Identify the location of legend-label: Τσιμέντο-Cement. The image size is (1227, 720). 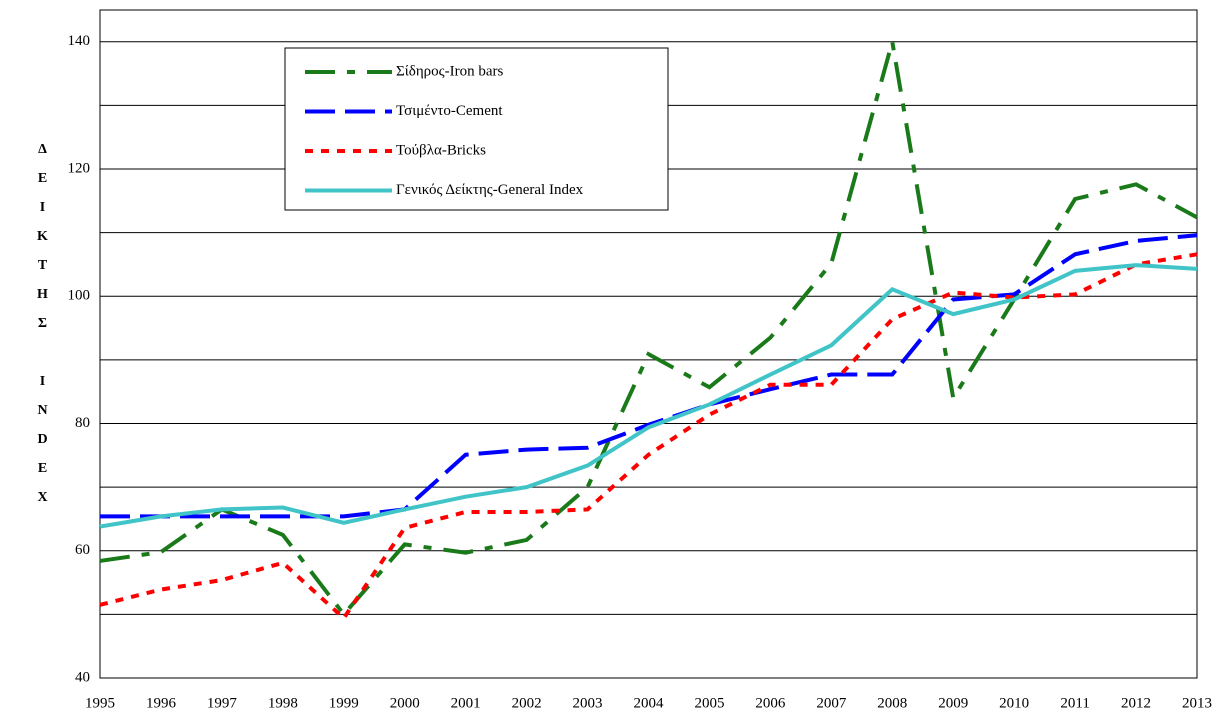
(449, 111).